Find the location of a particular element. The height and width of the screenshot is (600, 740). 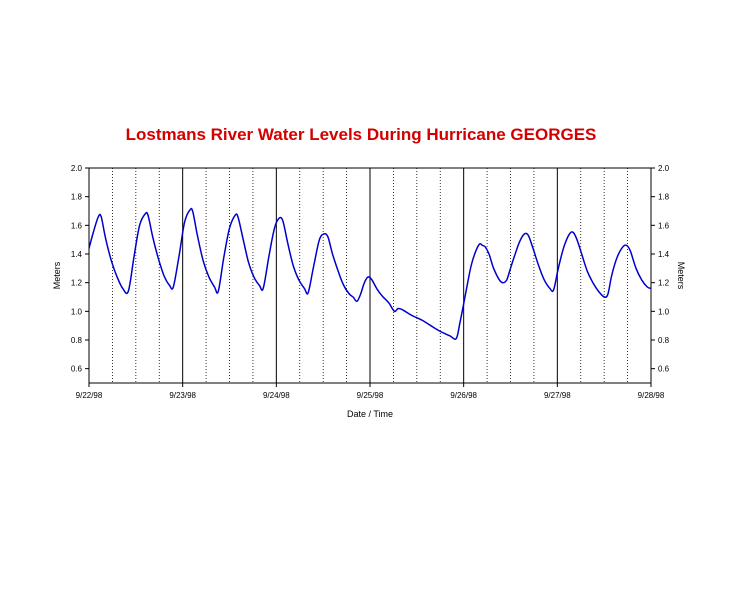

y-axis-label-right: Meters is located at coordinates (681, 276).